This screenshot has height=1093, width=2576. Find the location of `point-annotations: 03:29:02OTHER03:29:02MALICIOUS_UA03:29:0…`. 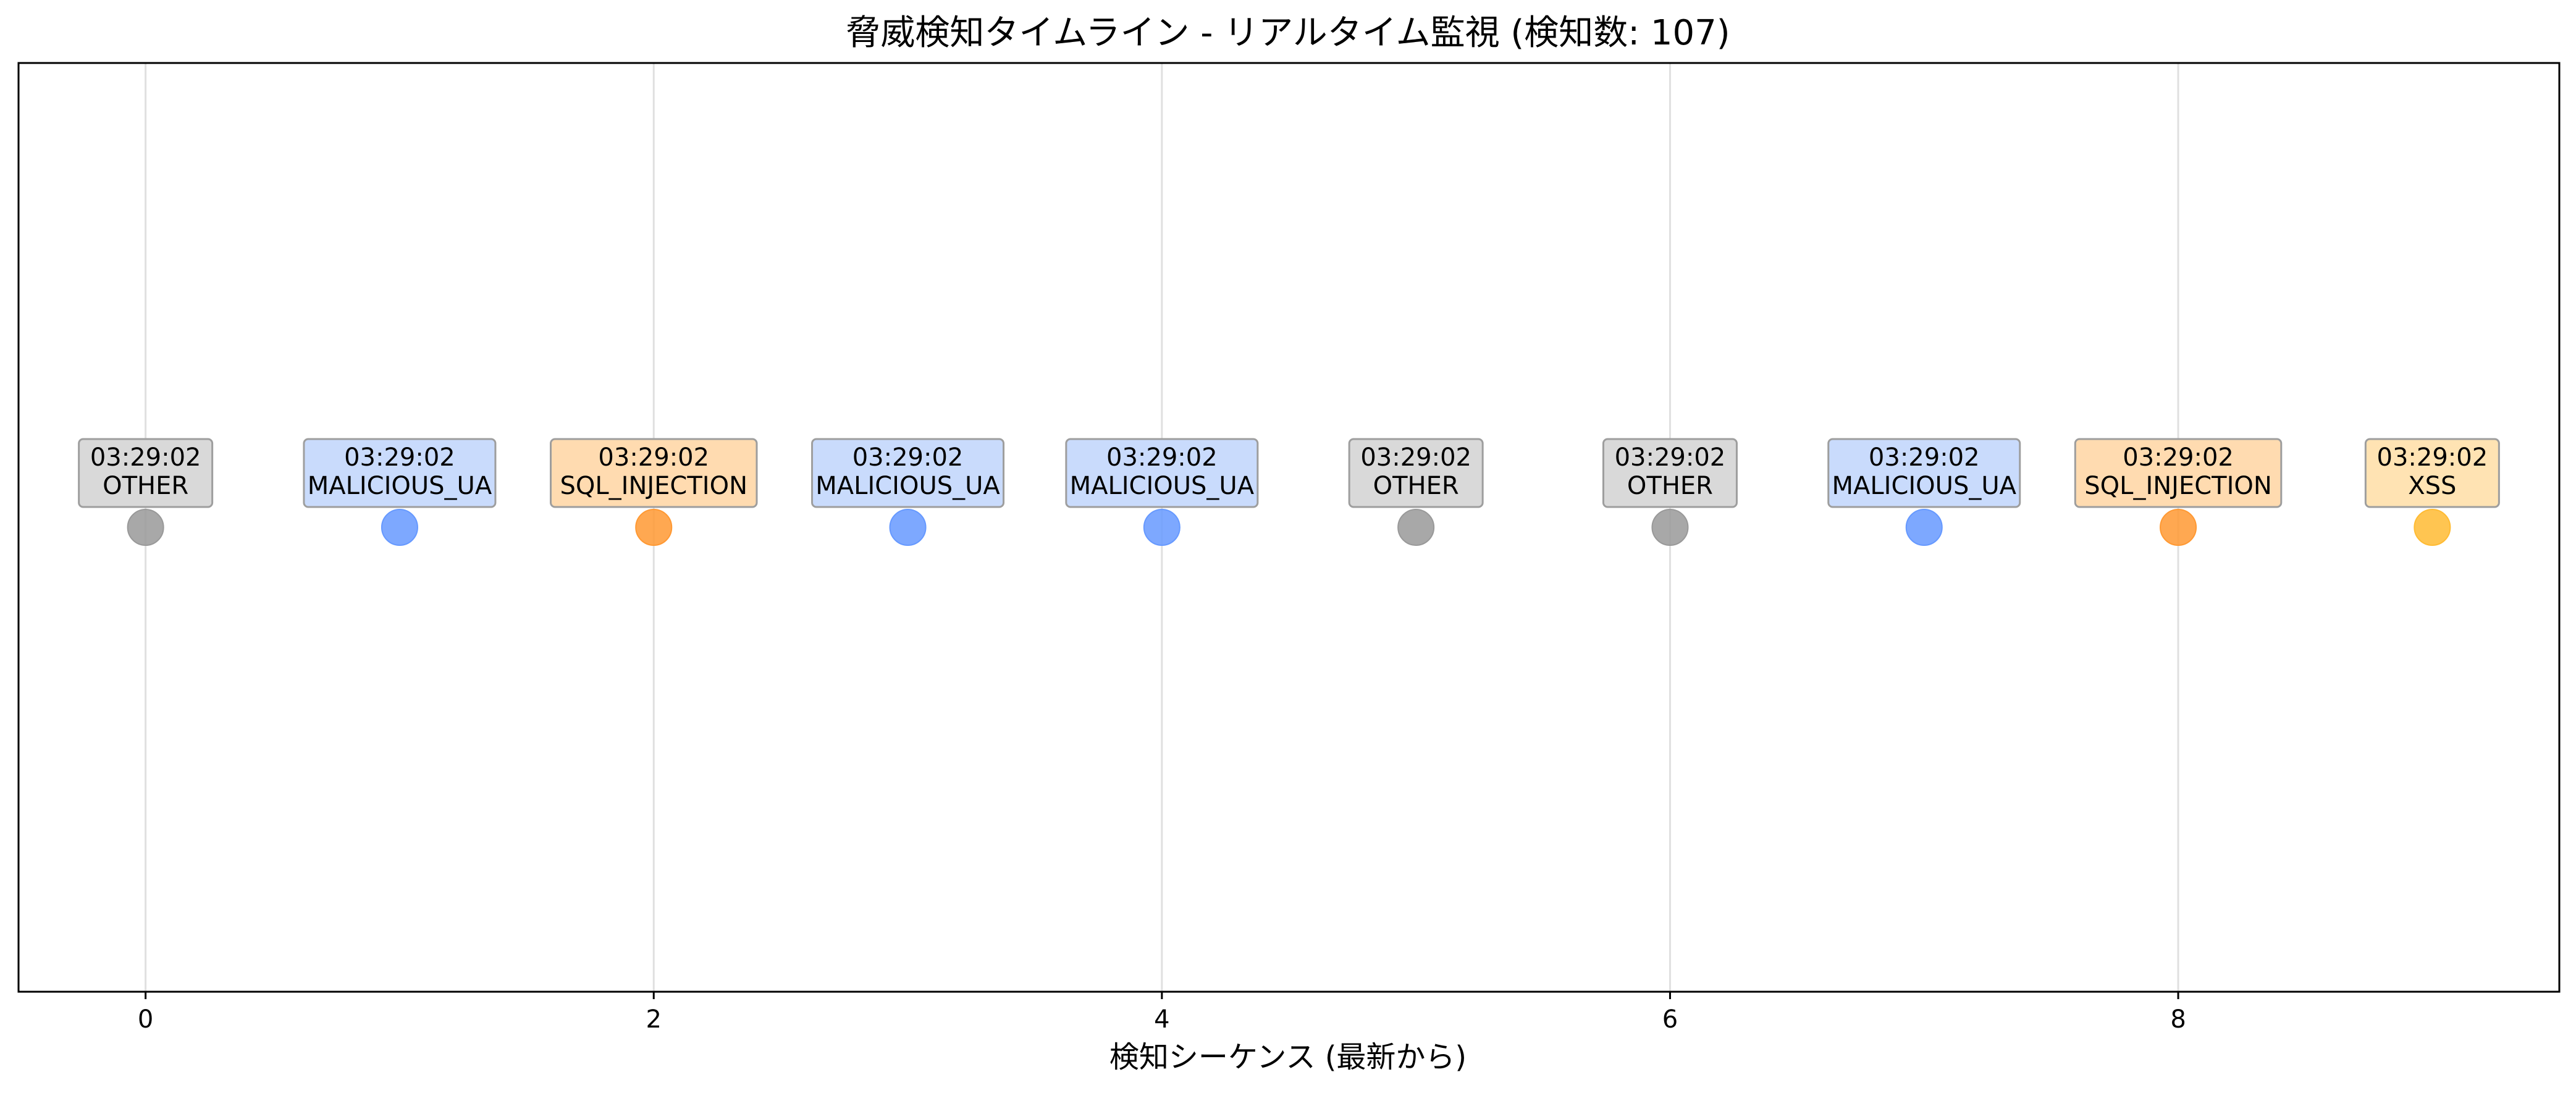

point-annotations: 03:29:02OTHER03:29:02MALICIOUS_UA03:29:0… is located at coordinates (1289, 473).